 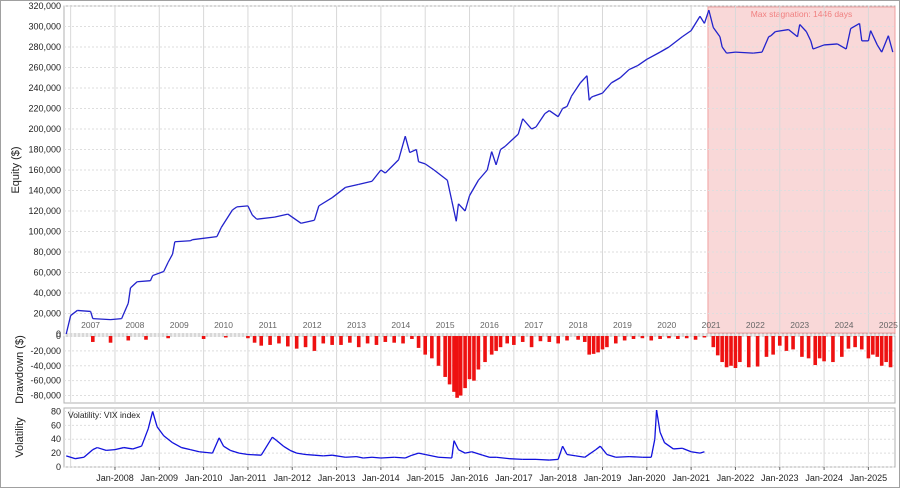 I want to click on y-tick-label: 240,000, so click(x=44, y=88).